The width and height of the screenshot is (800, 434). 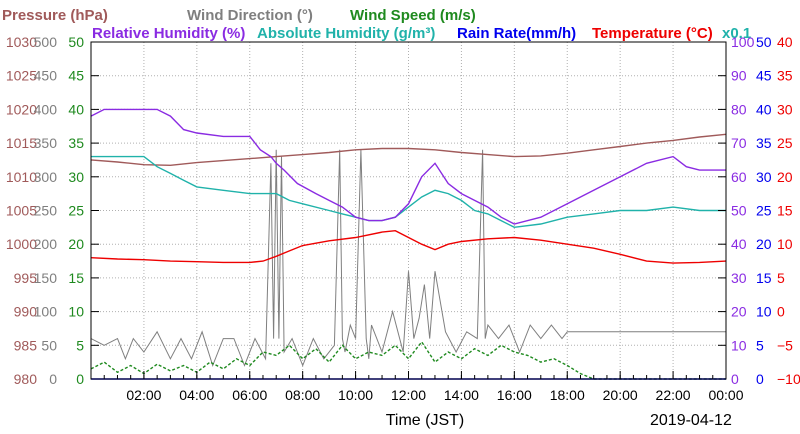 I want to click on legend-label-wind_dir: Wind Direction (°), so click(x=250, y=15).